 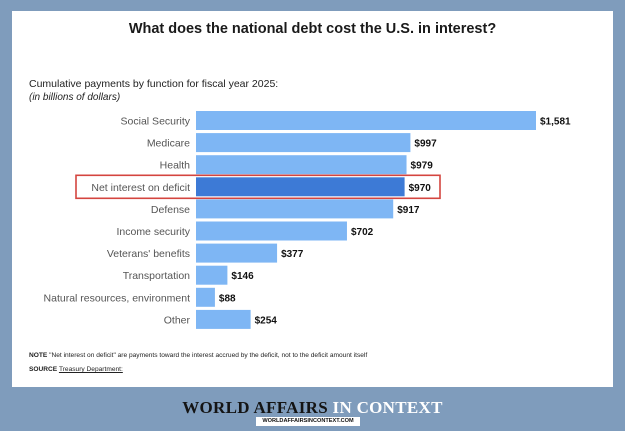 I want to click on source-label: SOURCE, so click(x=43, y=369).